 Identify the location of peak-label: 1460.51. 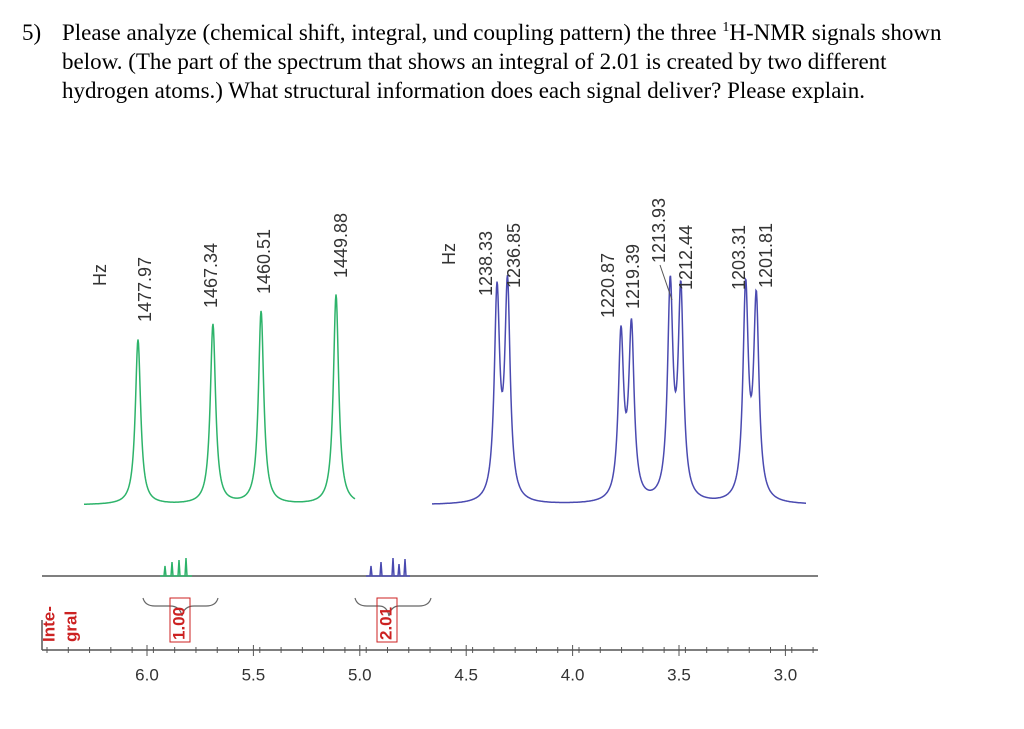
(264, 261).